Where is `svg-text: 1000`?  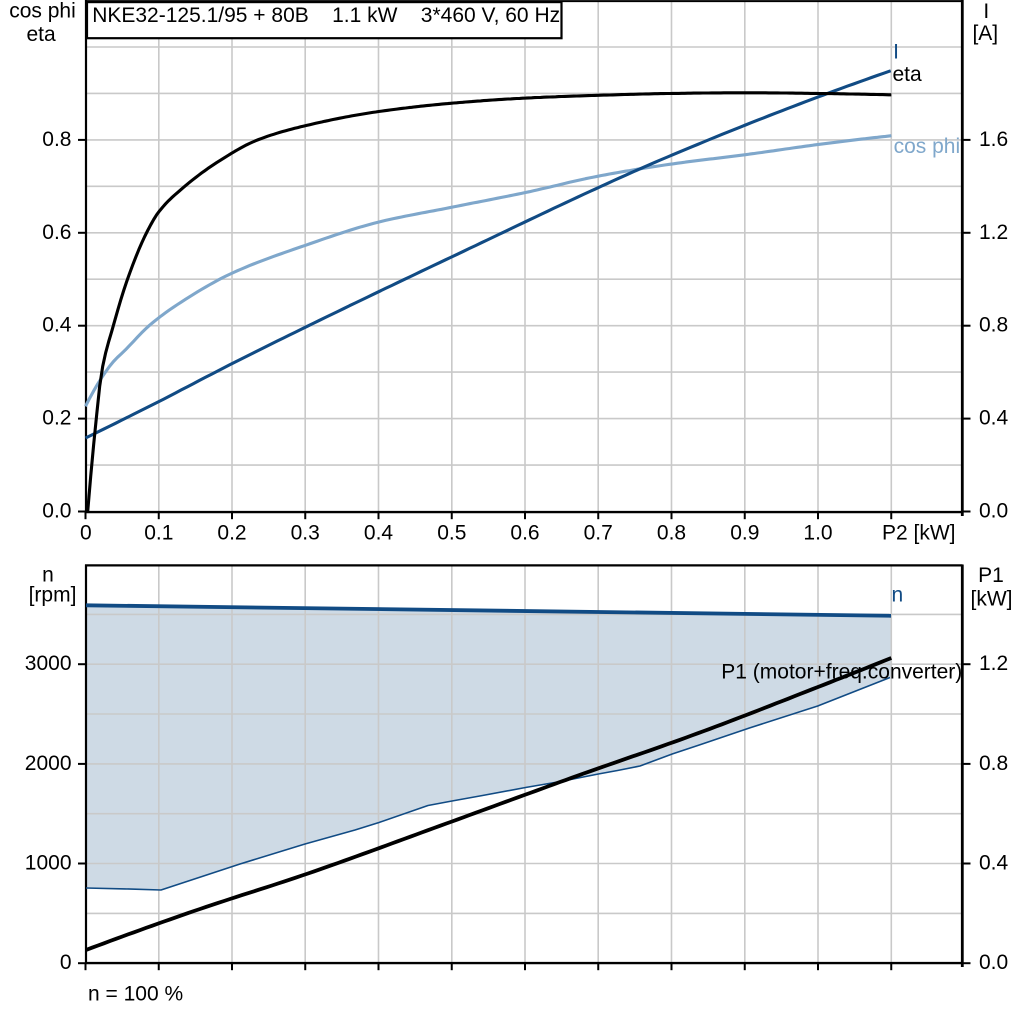
svg-text: 1000 is located at coordinates (48, 863).